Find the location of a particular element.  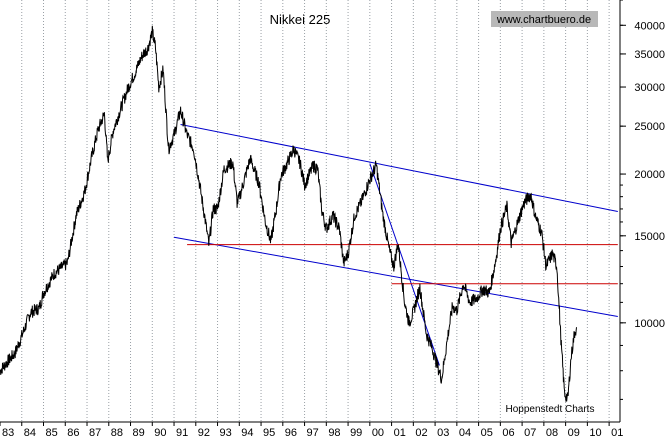

x-tick-label: 96 is located at coordinates (291, 433).